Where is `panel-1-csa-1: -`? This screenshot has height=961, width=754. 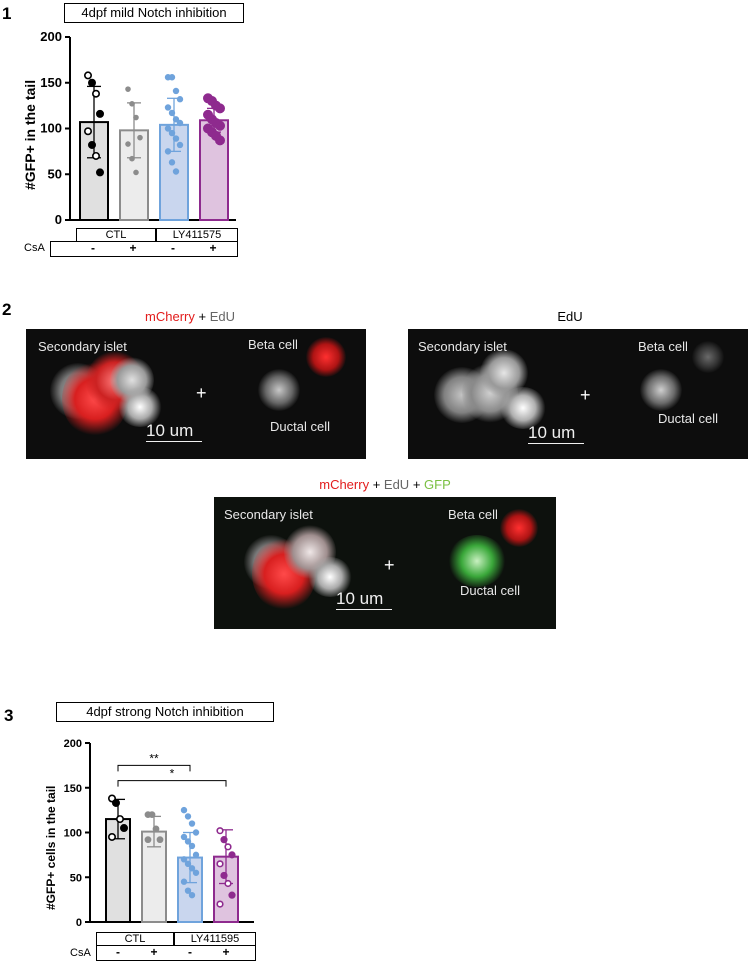 panel-1-csa-1: - is located at coordinates (93, 248).